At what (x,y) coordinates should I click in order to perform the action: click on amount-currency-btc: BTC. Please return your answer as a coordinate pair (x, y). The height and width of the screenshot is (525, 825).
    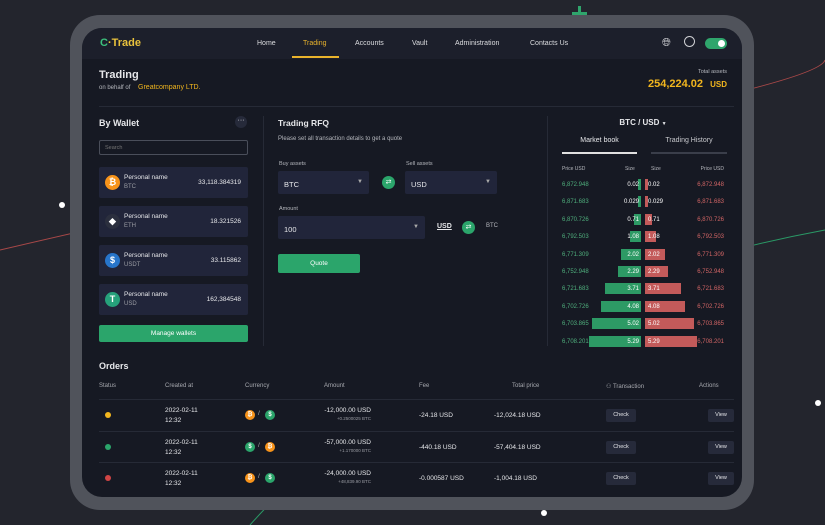
    Looking at the image, I should click on (492, 226).